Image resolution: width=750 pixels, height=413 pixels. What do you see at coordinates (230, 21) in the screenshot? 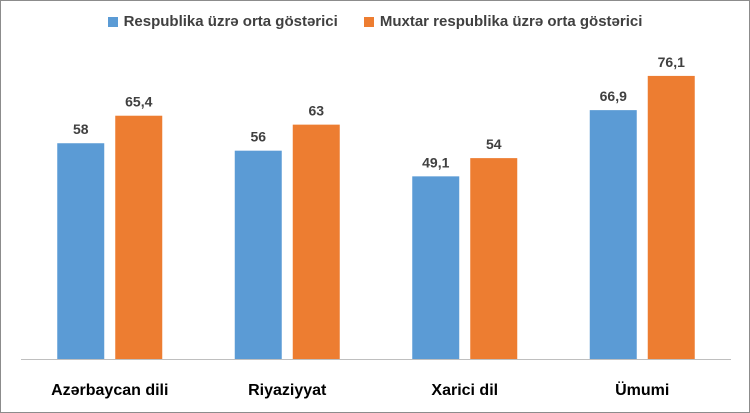
I see `legend-label-respublika: Respublika üzrə orta göstərici` at bounding box center [230, 21].